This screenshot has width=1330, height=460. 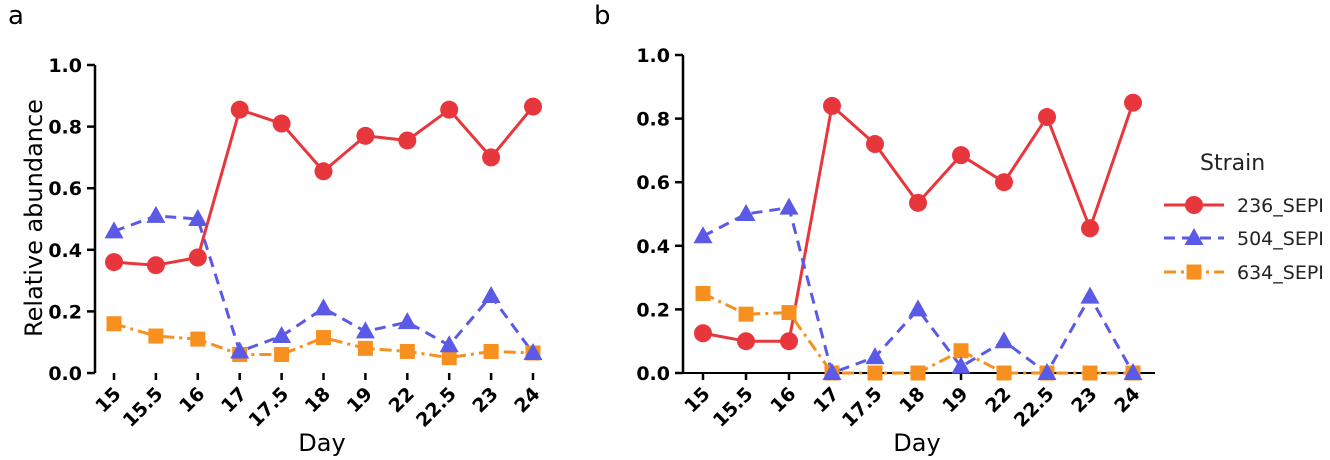 What do you see at coordinates (321, 443) in the screenshot?
I see `panel-a-xlabel: Day` at bounding box center [321, 443].